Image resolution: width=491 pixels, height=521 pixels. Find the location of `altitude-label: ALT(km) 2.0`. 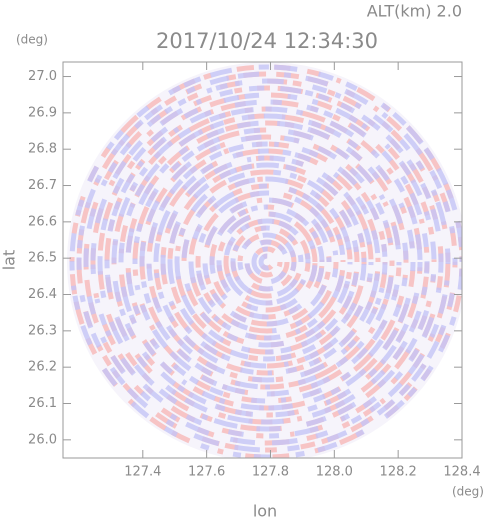

altitude-label: ALT(km) 2.0 is located at coordinates (414, 11).